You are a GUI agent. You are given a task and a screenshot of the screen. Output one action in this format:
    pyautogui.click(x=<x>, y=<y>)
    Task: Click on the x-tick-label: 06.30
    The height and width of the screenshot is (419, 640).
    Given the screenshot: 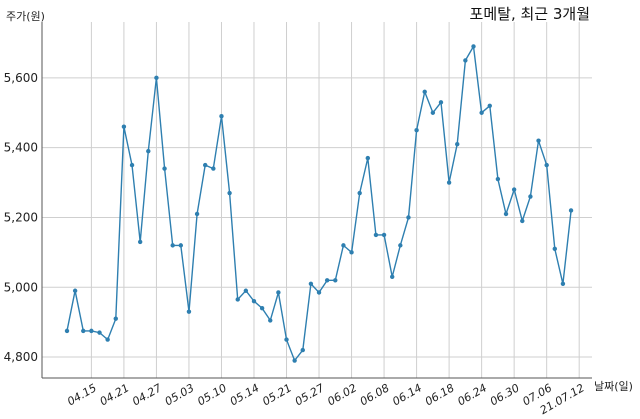 What is the action you would take?
    pyautogui.click(x=505, y=394)
    